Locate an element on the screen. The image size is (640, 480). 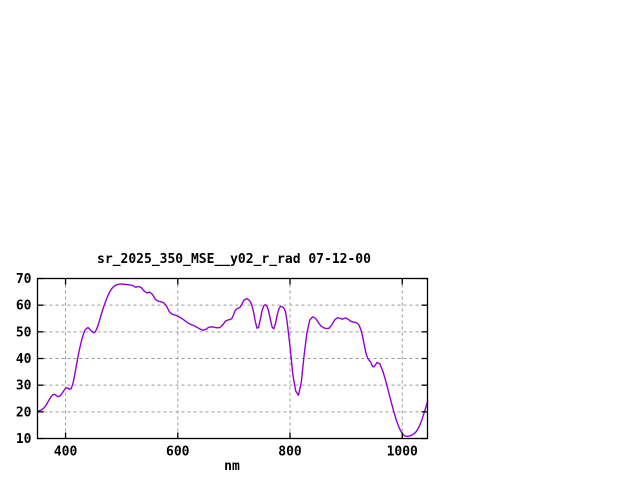
y-tick-label: 40 is located at coordinates (24, 359).